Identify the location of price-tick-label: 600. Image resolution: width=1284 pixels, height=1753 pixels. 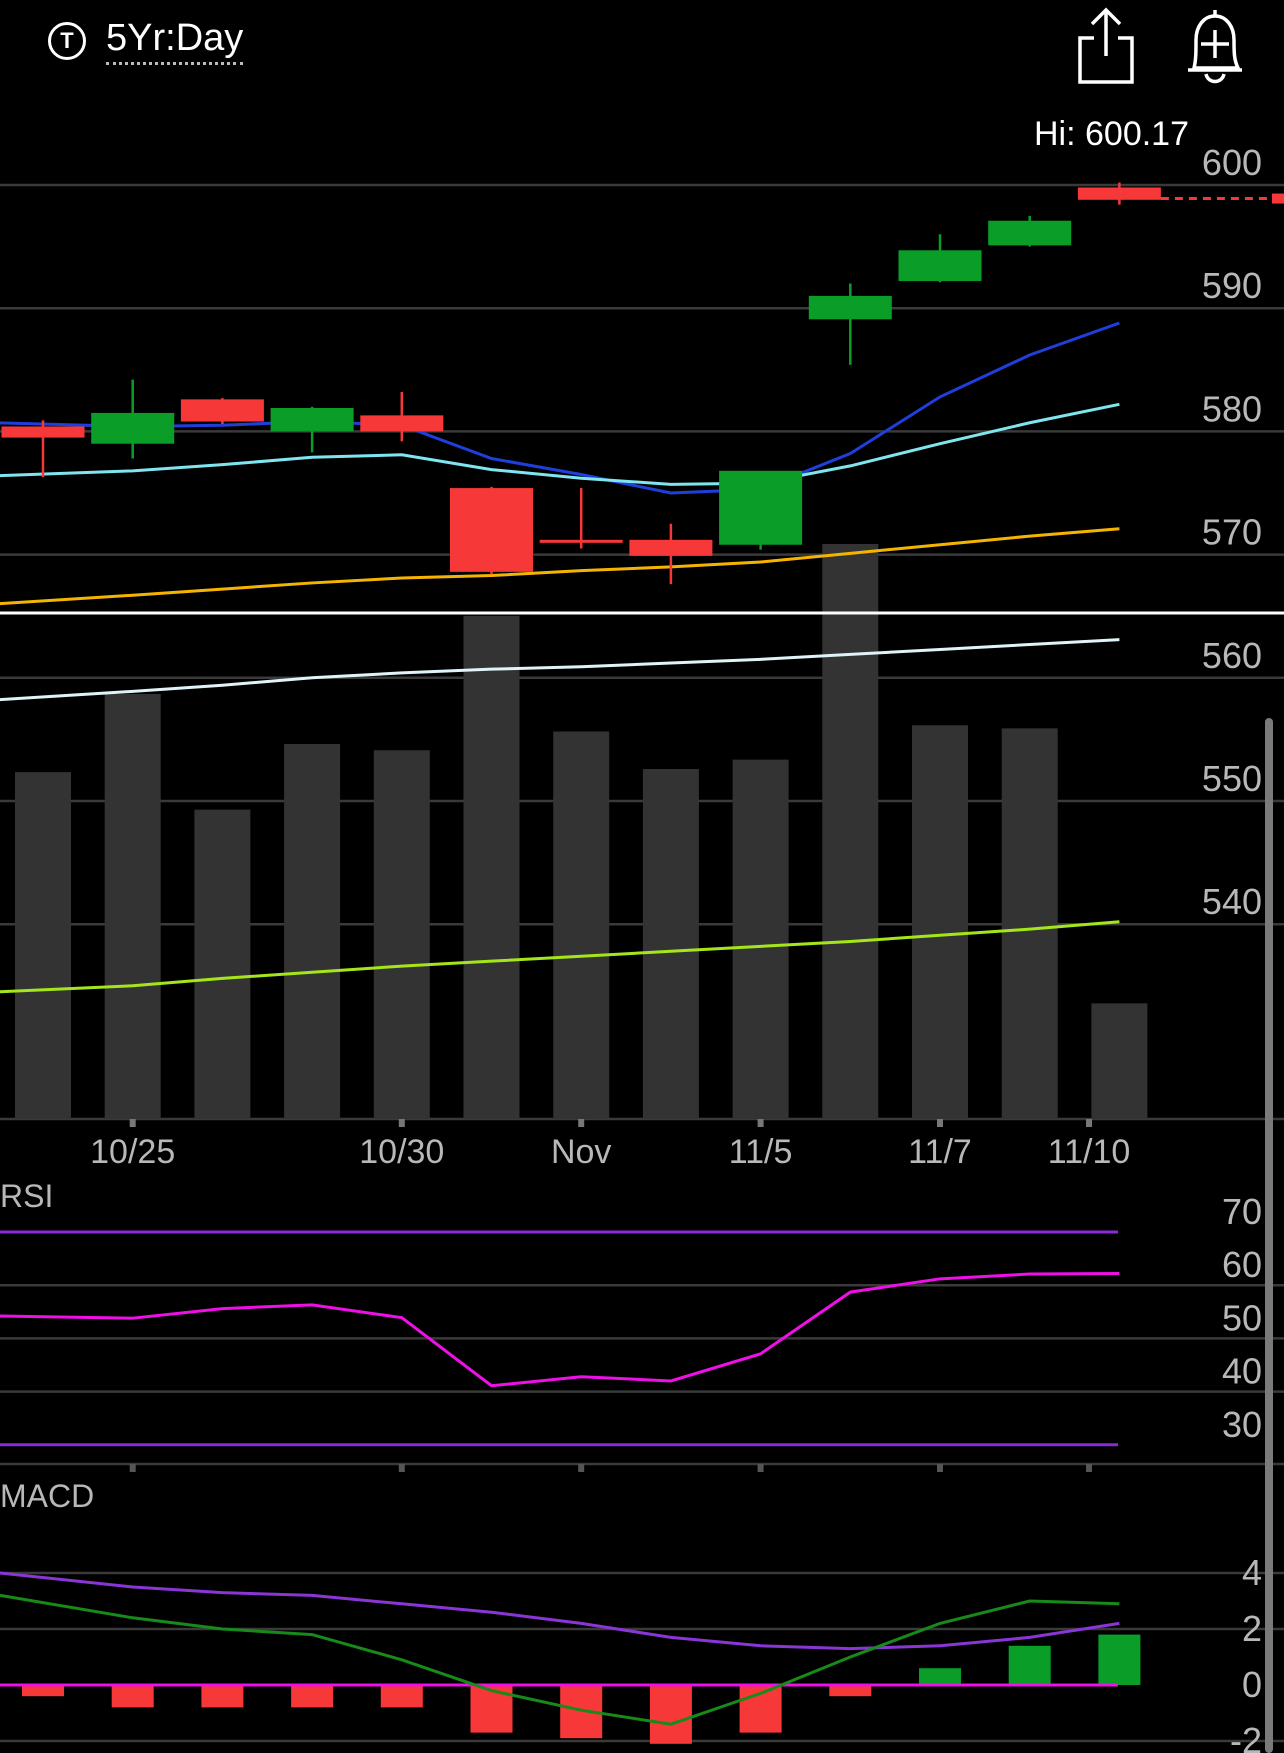
(1232, 162).